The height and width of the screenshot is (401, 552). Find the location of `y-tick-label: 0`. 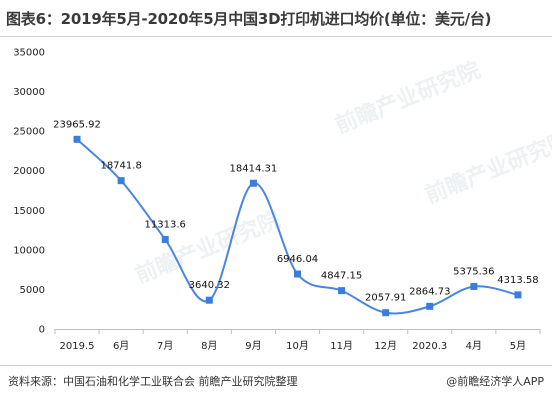

y-tick-label: 0 is located at coordinates (42, 330).